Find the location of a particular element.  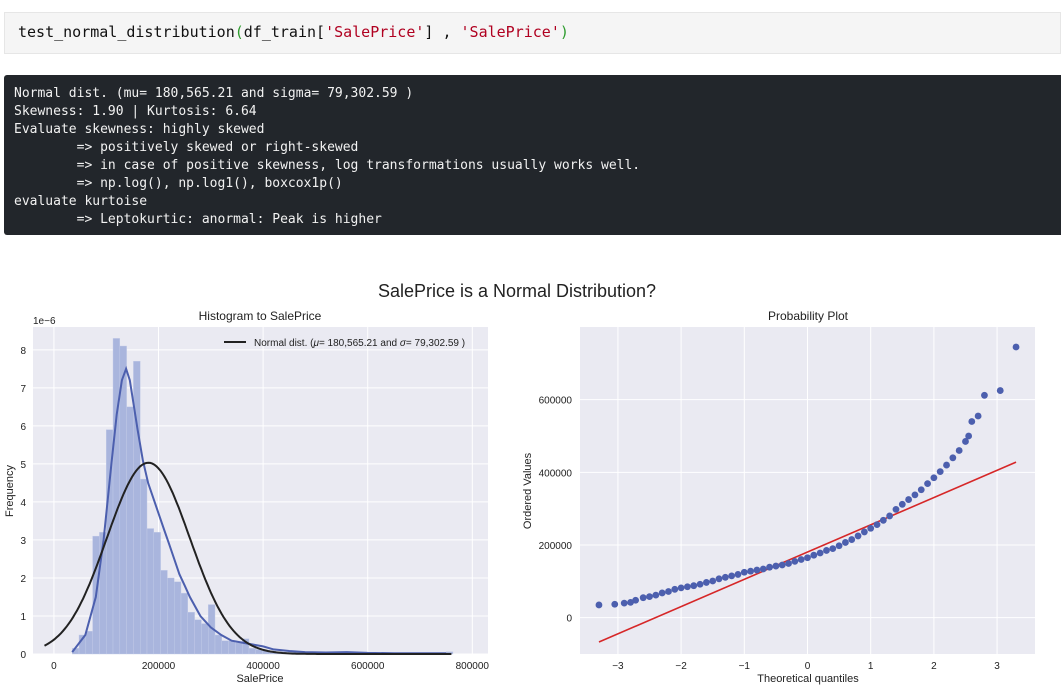

histogram-y-tick-label: 3 is located at coordinates (23, 541).